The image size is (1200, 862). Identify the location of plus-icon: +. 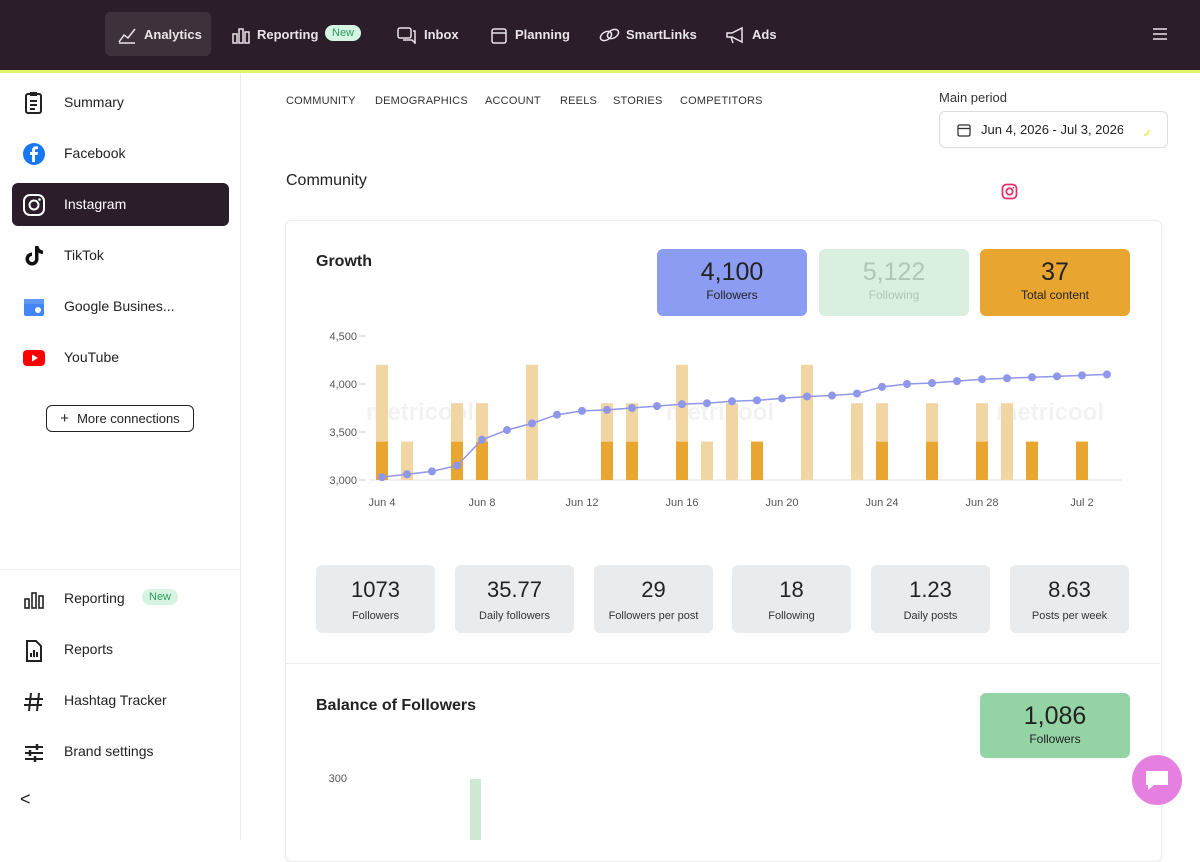
(65, 418).